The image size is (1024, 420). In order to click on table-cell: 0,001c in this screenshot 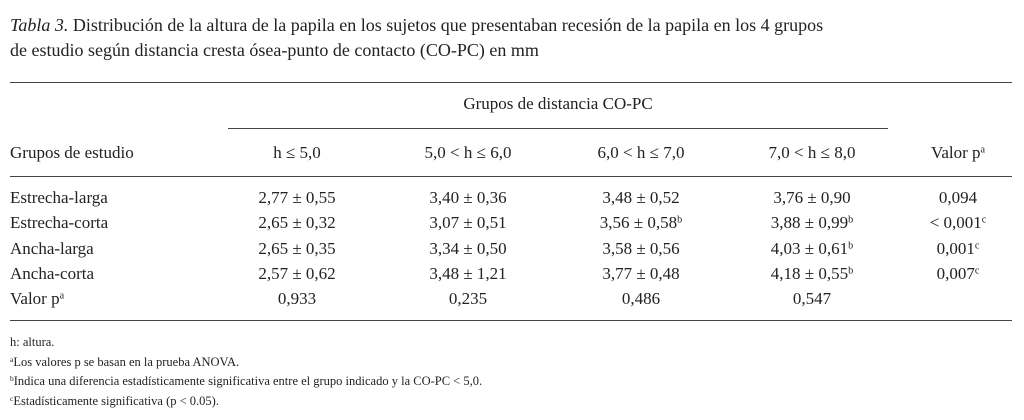, I will do `click(958, 248)`.